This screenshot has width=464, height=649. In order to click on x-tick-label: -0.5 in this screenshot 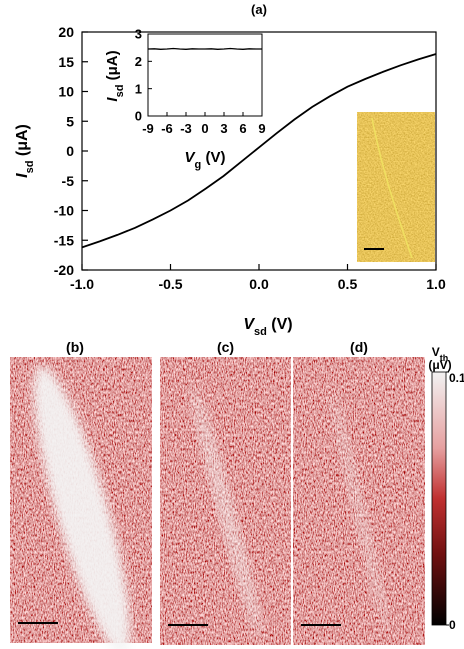, I will do `click(170, 284)`.